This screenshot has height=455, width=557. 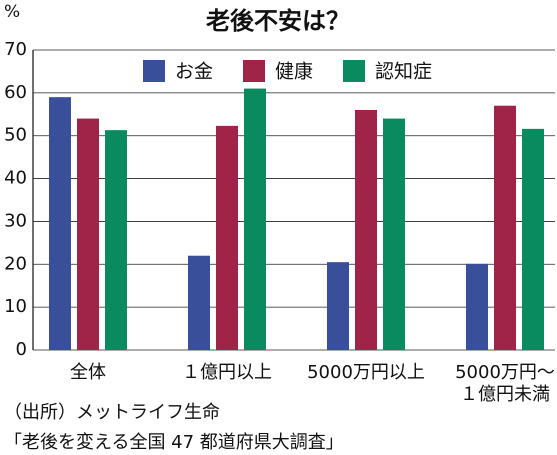 What do you see at coordinates (112, 412) in the screenshot?
I see `source-note: （出所）メットライフ生命` at bounding box center [112, 412].